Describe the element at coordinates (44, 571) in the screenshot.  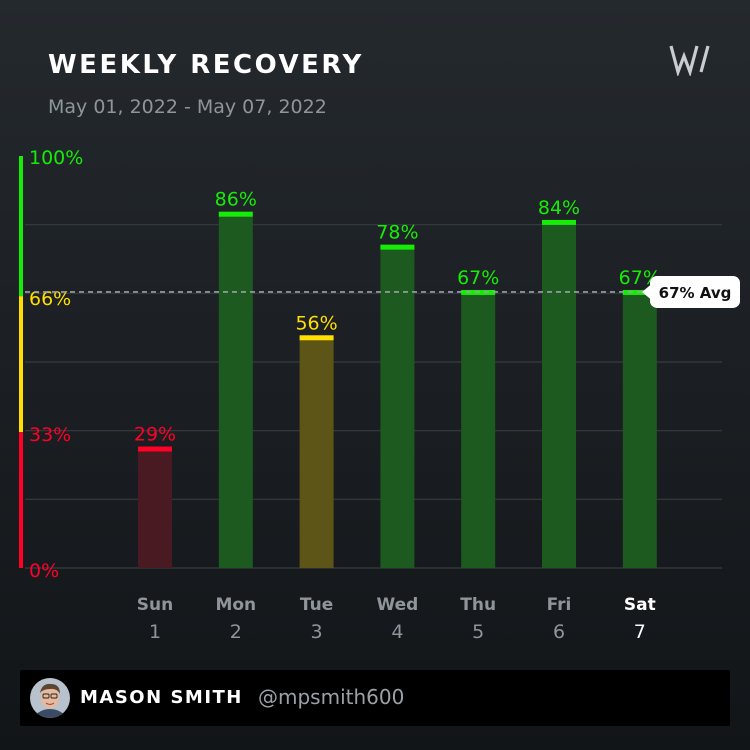
I see `y-tick-label: 0%` at that location.